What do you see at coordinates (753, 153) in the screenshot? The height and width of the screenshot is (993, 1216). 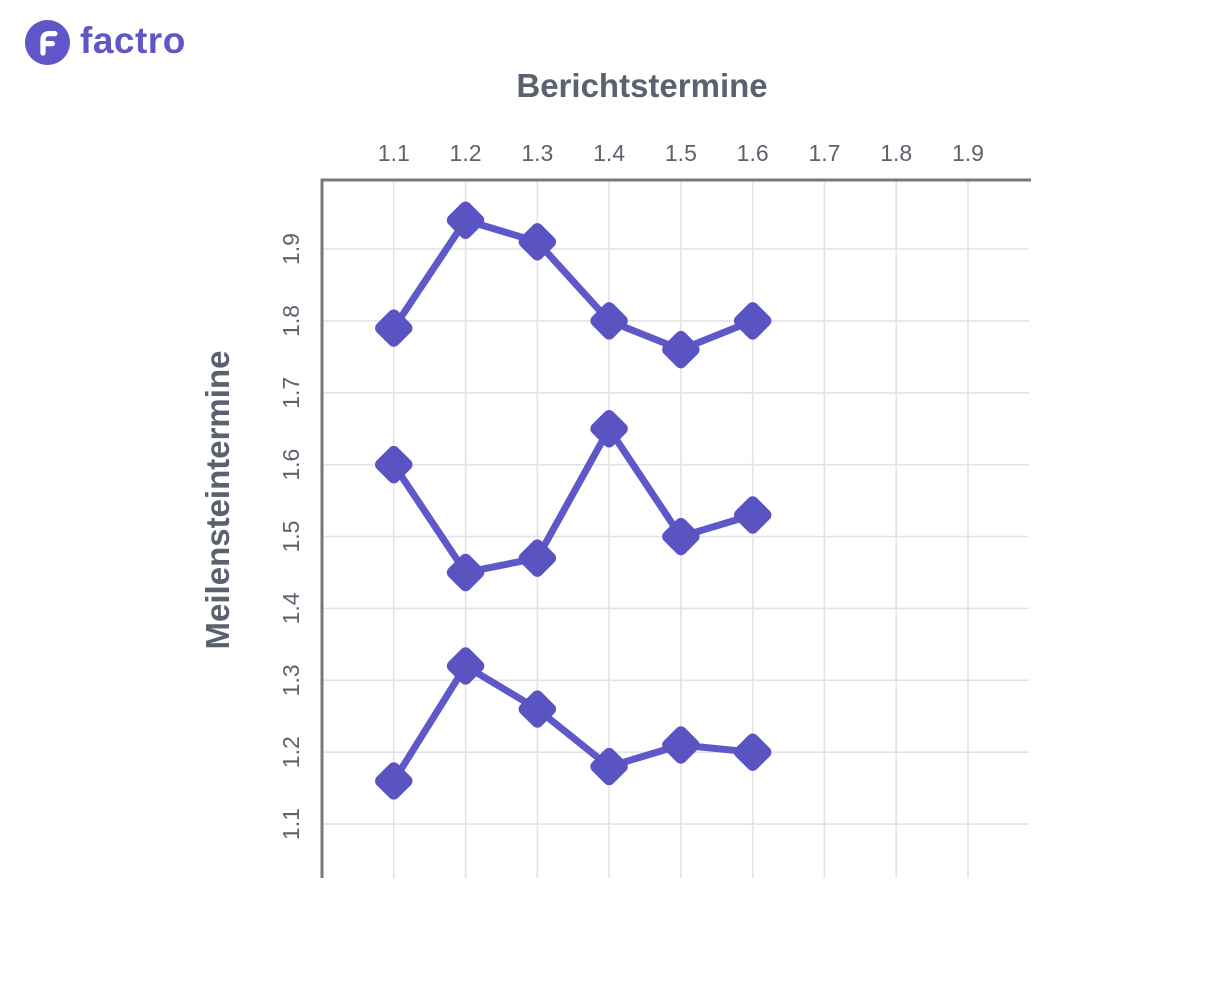 I see `x-tick-label: 1.6` at bounding box center [753, 153].